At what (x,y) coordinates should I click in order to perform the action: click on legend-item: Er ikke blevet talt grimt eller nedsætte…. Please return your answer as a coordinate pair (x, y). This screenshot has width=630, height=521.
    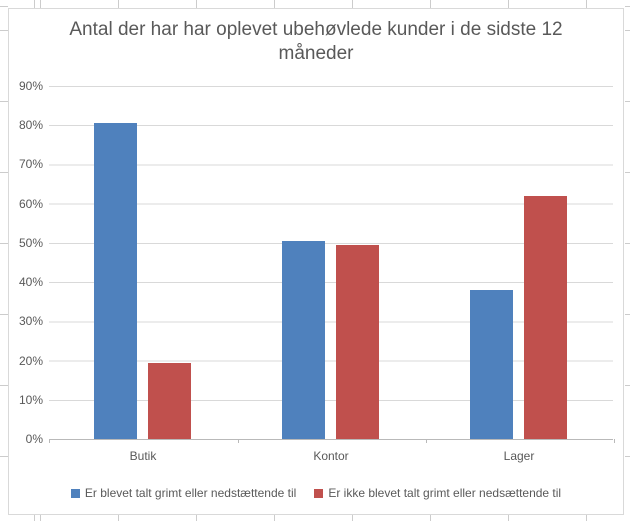
    Looking at the image, I should click on (437, 493).